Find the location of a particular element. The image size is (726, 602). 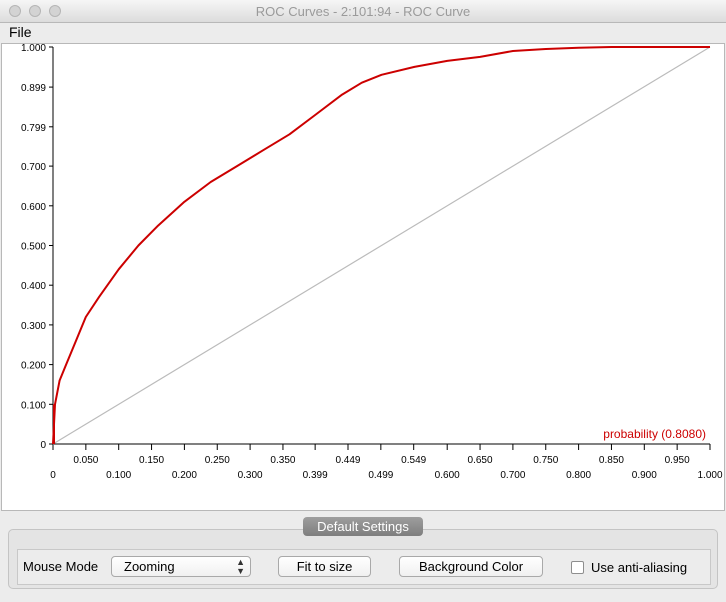

fit-to-size-button: Fit to size is located at coordinates (324, 566).